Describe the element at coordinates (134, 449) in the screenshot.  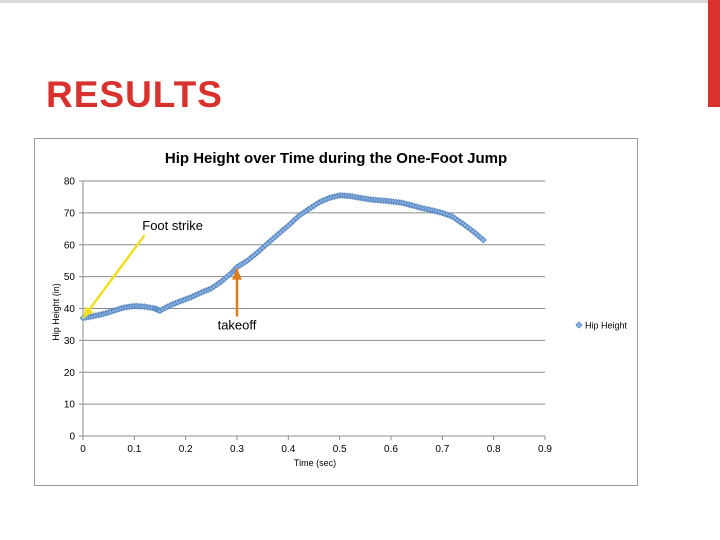
I see `x-tick-label: 0.1` at that location.